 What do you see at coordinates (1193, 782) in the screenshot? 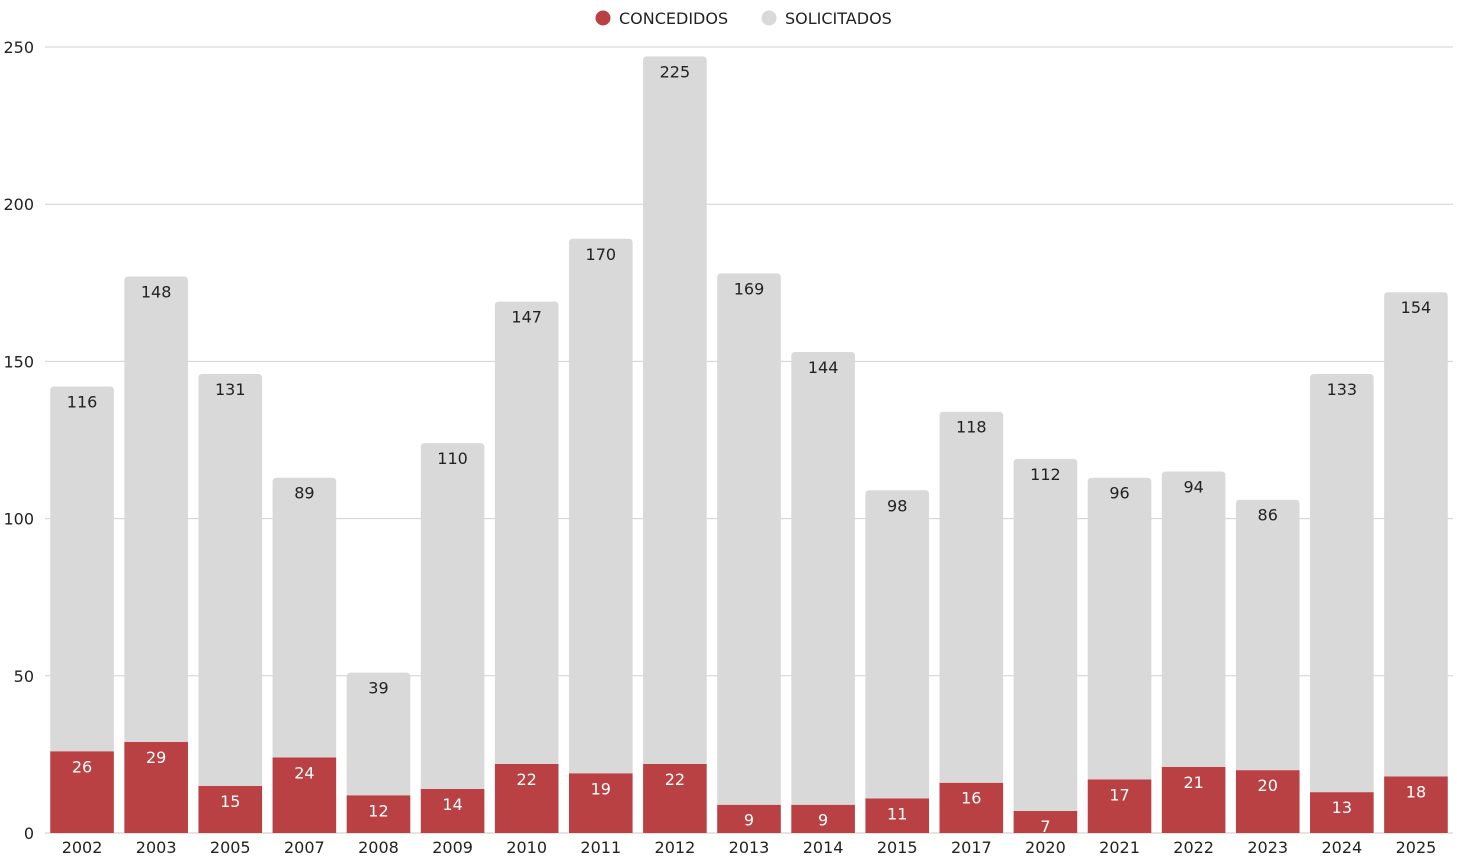
I see `data-label-concedidos: 21` at bounding box center [1193, 782].